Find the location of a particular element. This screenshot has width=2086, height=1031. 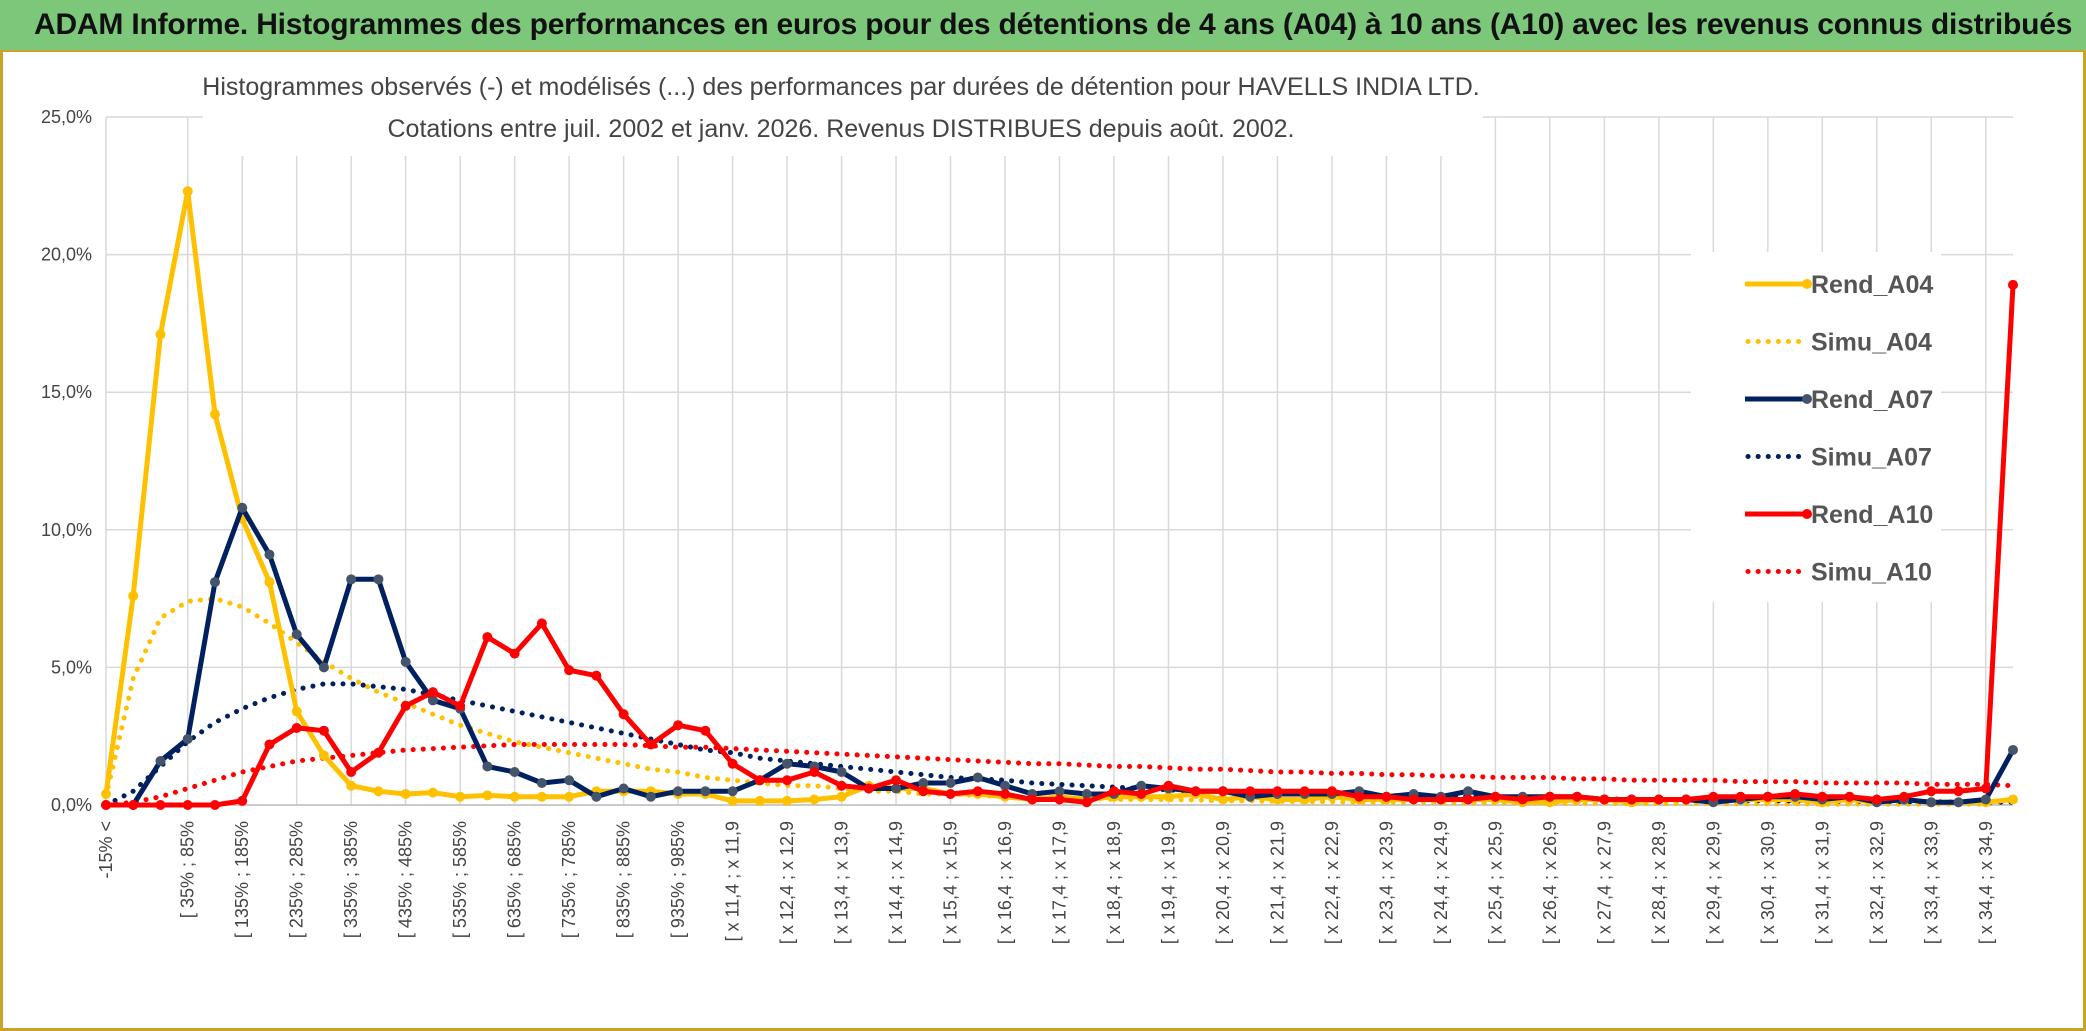

x-tick-label: [ x 22,4 ; x 22,9 is located at coordinates (1332, 882).